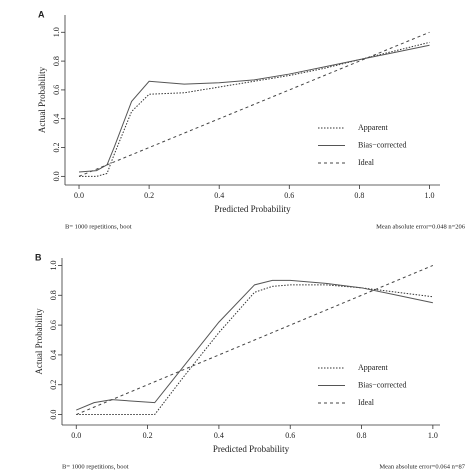  What do you see at coordinates (422, 466) in the screenshot?
I see `note-right: Mean absolute error=0.064 n=87` at bounding box center [422, 466].